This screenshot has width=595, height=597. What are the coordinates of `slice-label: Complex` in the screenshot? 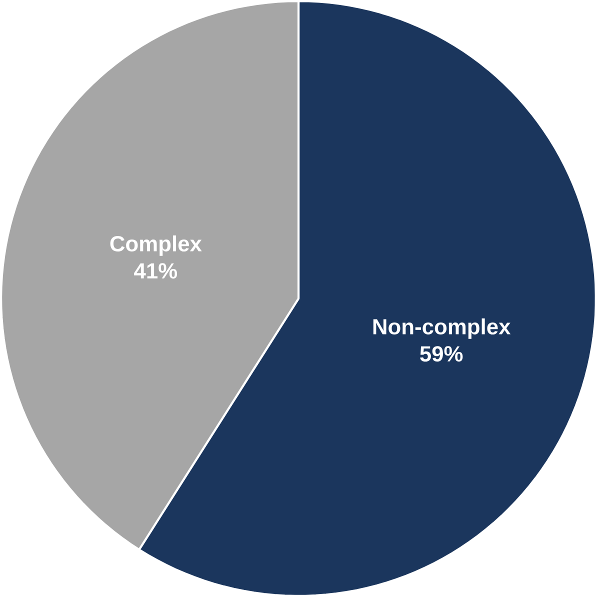 It's located at (156, 245).